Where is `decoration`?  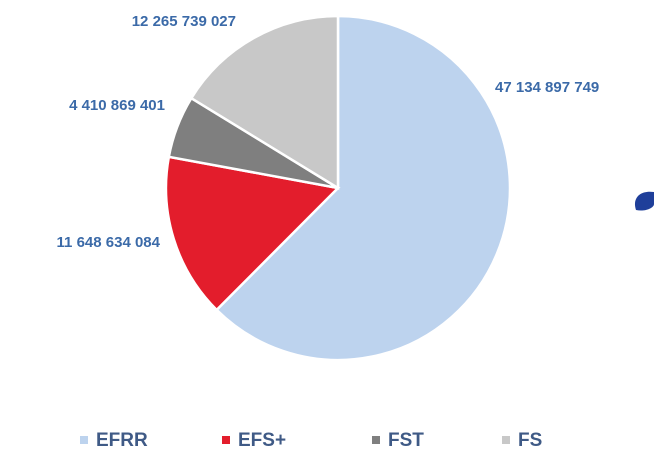
decoration is located at coordinates (644, 201).